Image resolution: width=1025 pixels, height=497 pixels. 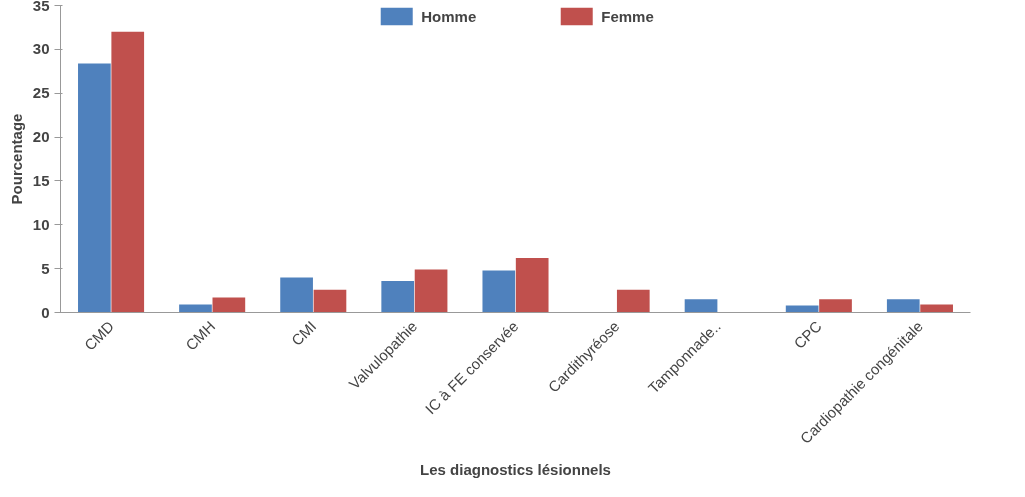 What do you see at coordinates (41, 7) in the screenshot?
I see `y-tick-label: 35` at bounding box center [41, 7].